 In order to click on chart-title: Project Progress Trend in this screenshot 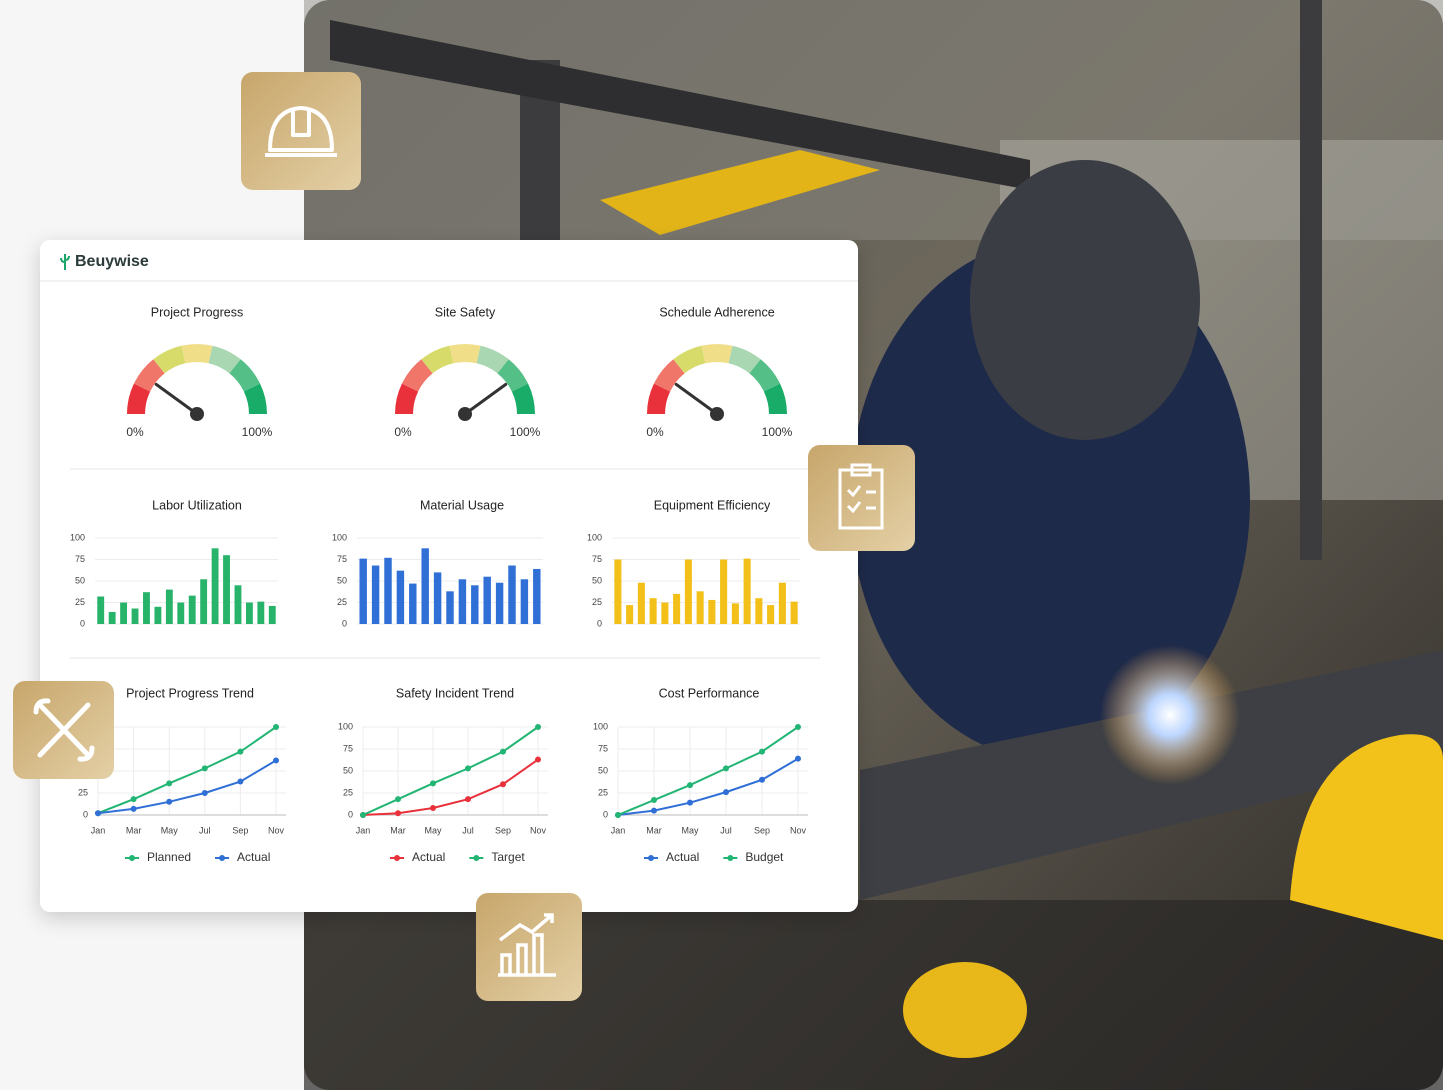, I will do `click(190, 693)`.